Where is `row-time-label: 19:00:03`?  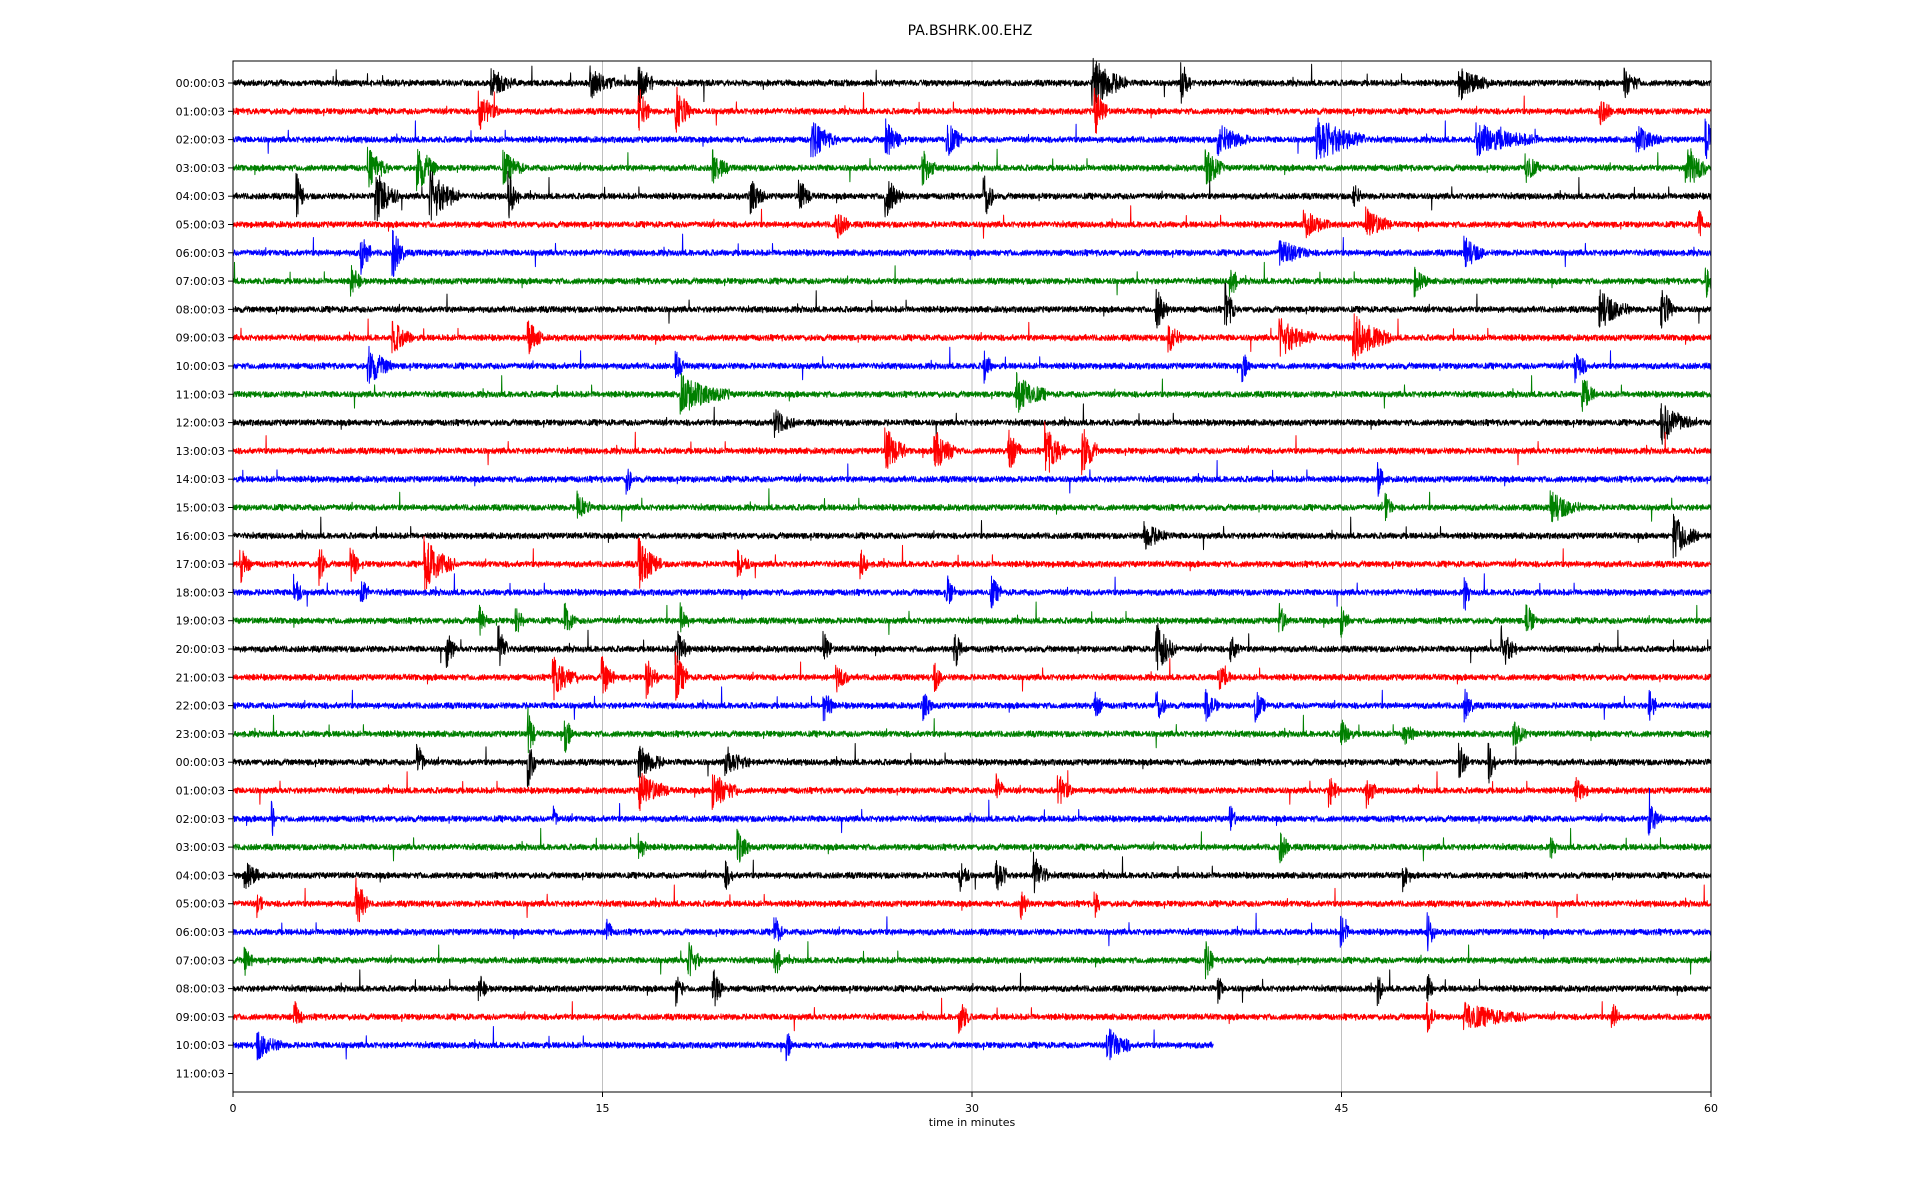
row-time-label: 19:00:03 is located at coordinates (200, 621).